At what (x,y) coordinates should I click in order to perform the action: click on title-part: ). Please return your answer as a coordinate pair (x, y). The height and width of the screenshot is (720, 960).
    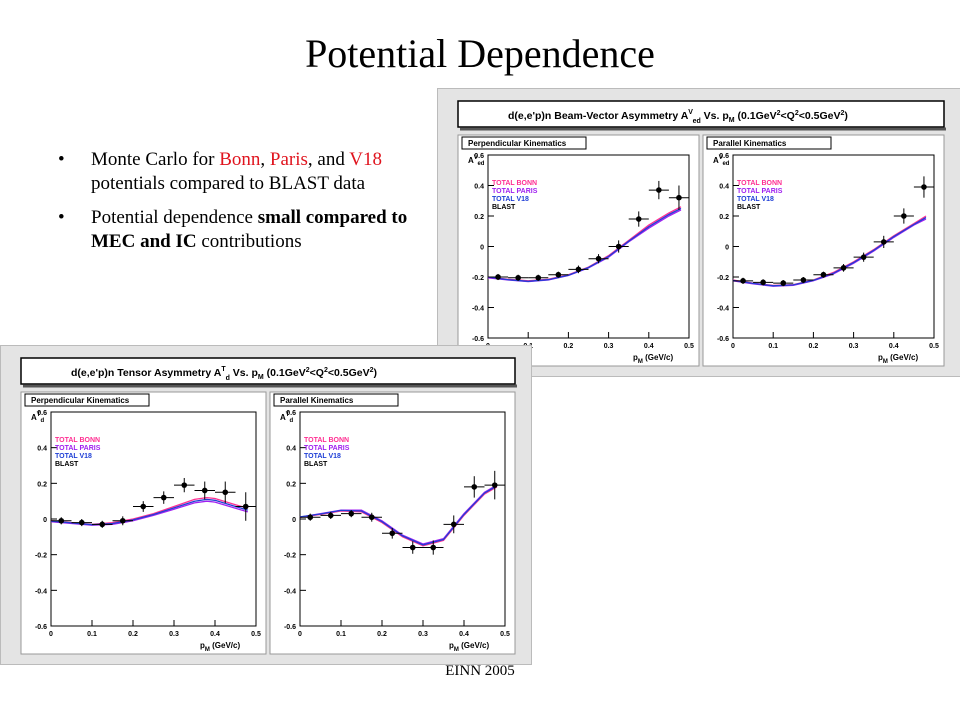
    Looking at the image, I should click on (846, 116).